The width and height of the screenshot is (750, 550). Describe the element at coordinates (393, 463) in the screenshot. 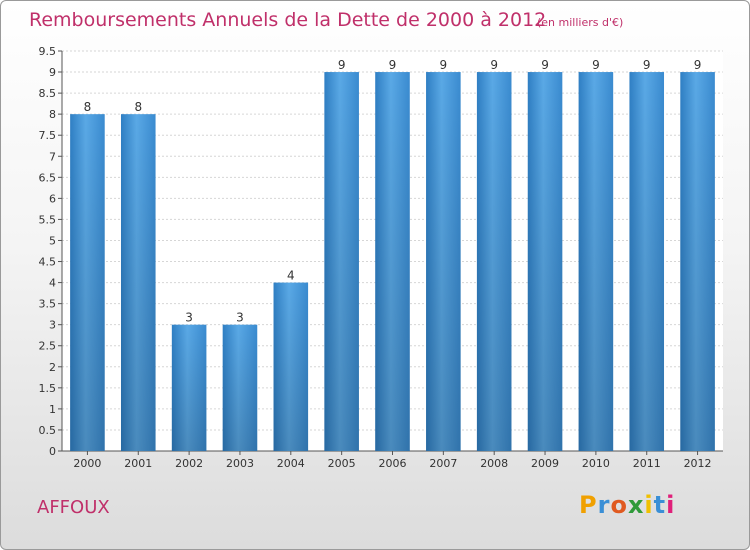

I see `x-tick-label: 2006` at that location.